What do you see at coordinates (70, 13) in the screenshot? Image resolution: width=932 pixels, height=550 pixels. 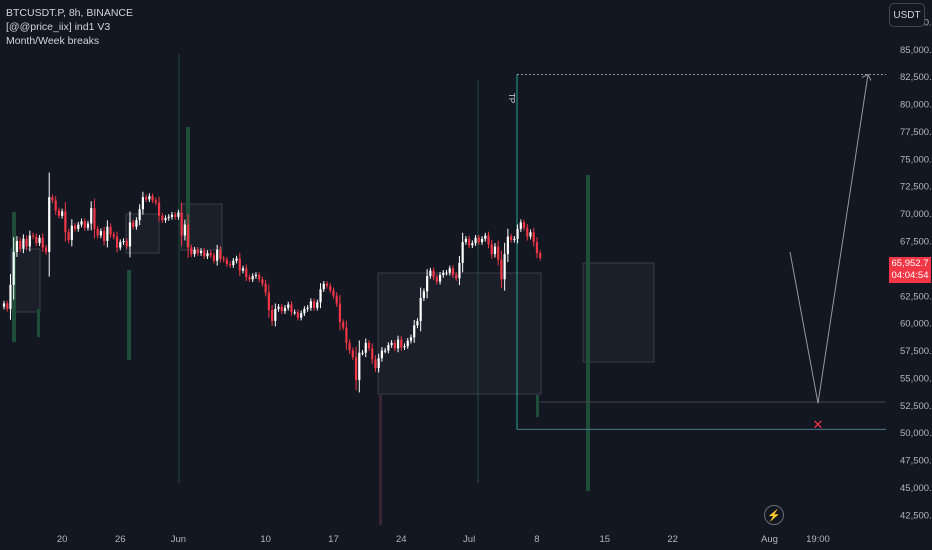 I see `symbol-title: BTCUSDT.P, 8h, BINANCE` at bounding box center [70, 13].